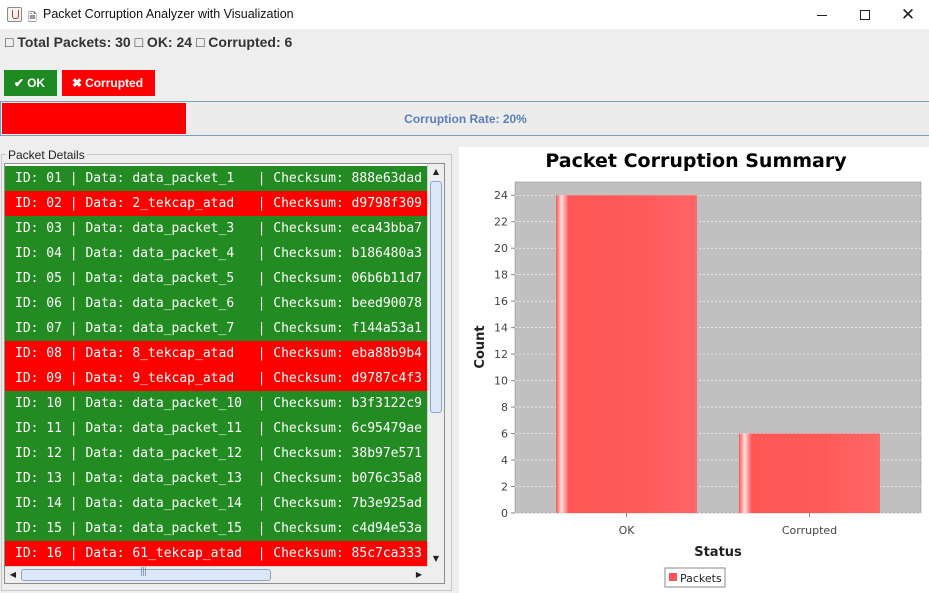  What do you see at coordinates (501, 328) in the screenshot?
I see `y-tick-label: 14` at bounding box center [501, 328].